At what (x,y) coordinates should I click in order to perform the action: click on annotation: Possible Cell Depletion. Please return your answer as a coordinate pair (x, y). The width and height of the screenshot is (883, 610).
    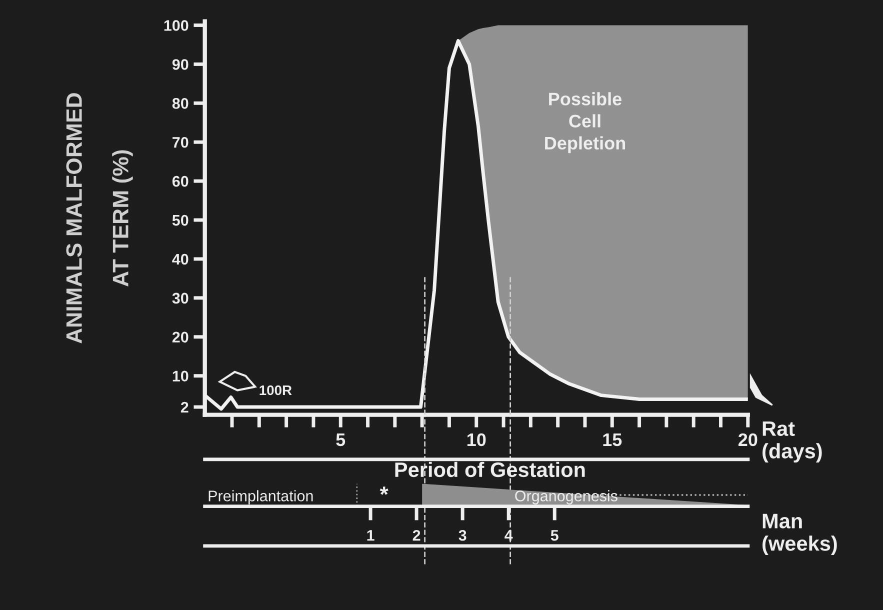
    Looking at the image, I should click on (585, 123).